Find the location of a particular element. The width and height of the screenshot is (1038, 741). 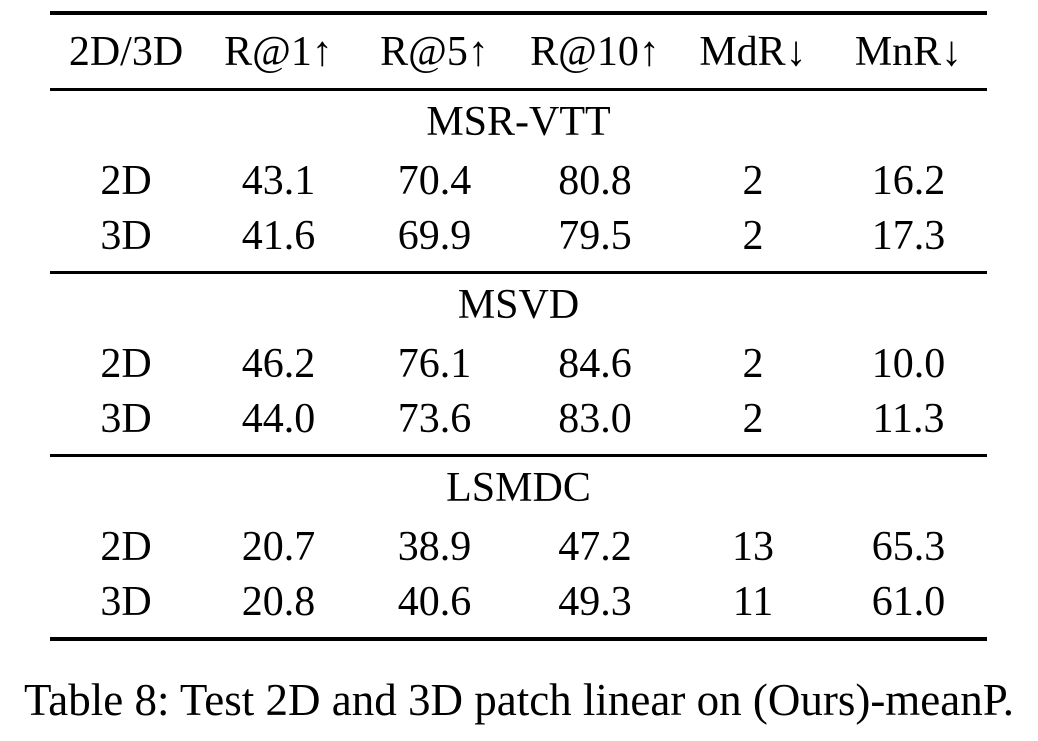

table-cell: 10.0 is located at coordinates (908, 363).